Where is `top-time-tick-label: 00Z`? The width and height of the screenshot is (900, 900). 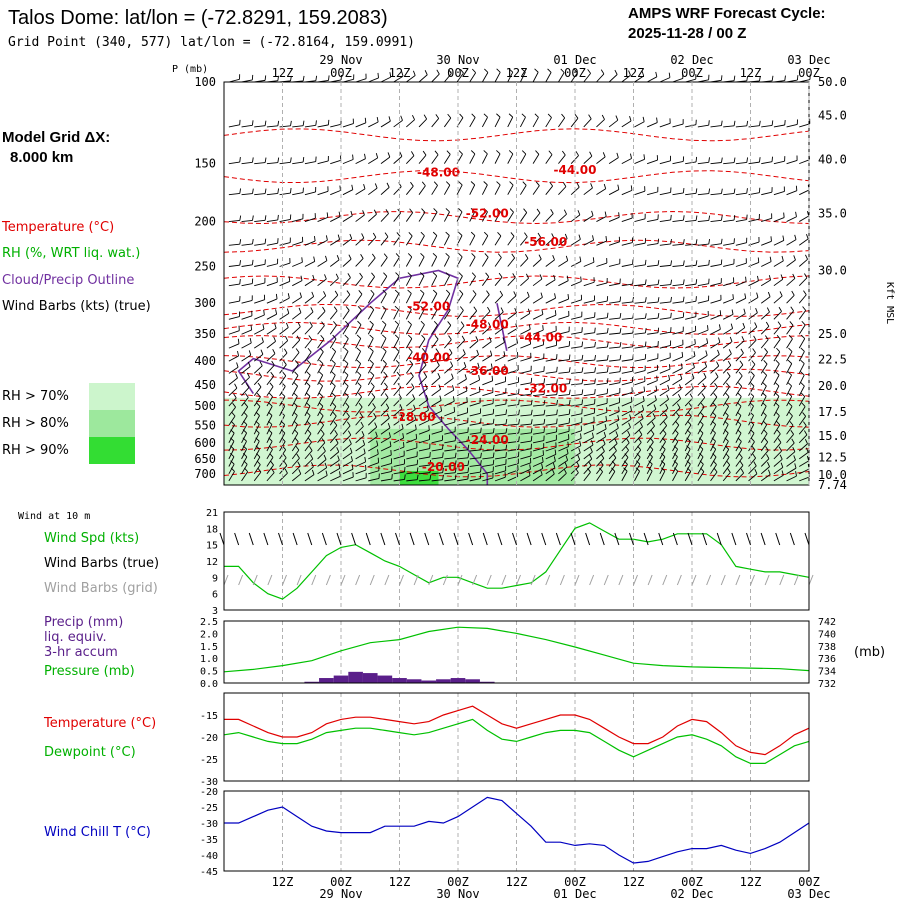 top-time-tick-label: 00Z is located at coordinates (575, 73).